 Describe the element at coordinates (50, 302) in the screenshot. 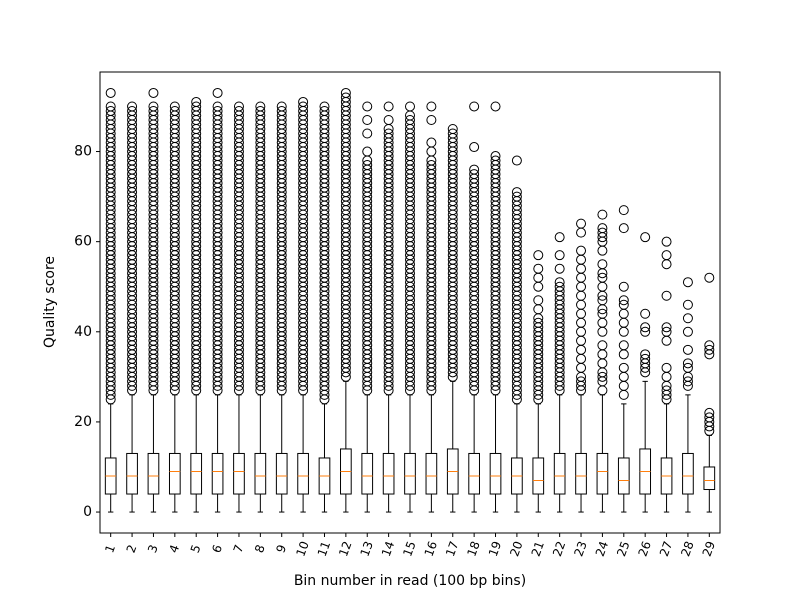

I see `y-axis-title: Quality score` at that location.